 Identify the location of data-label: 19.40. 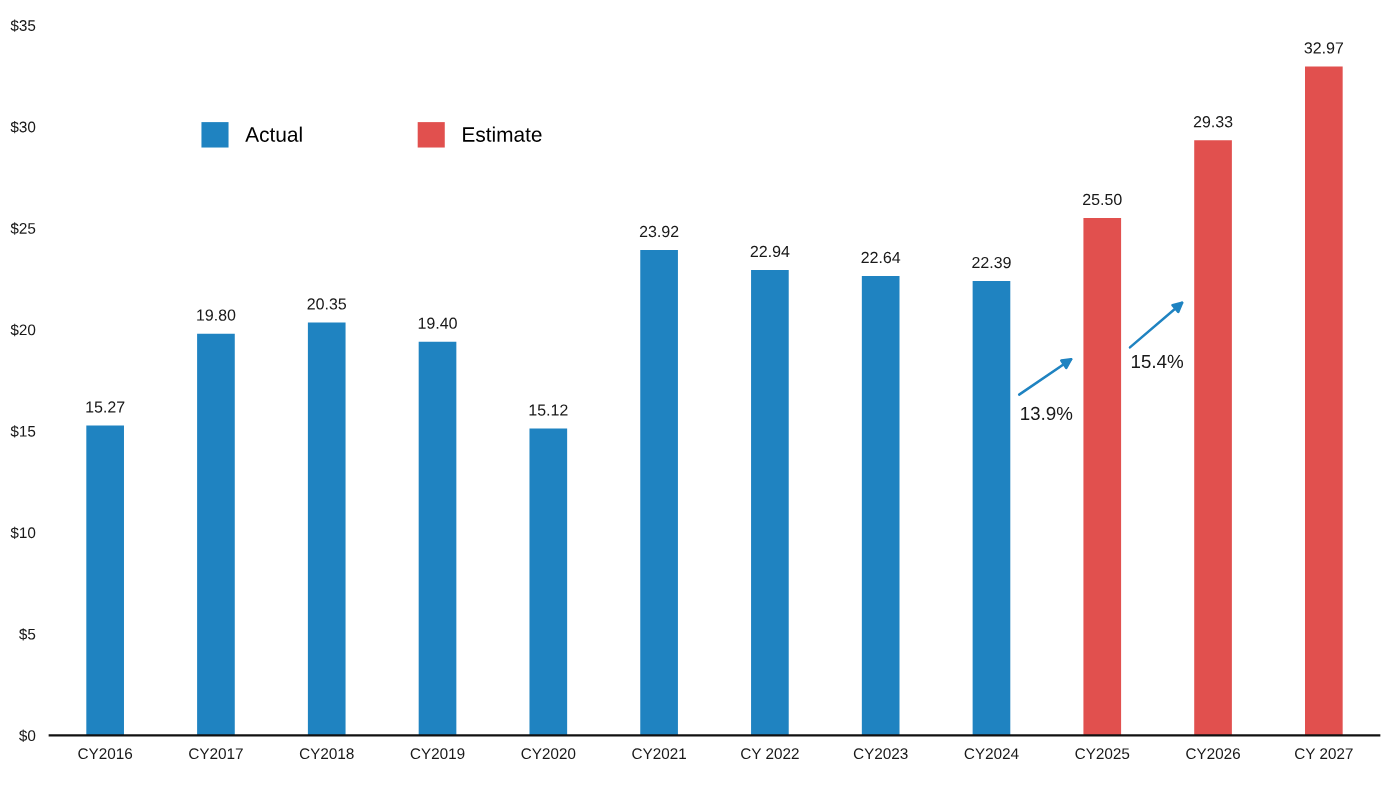
(437, 323).